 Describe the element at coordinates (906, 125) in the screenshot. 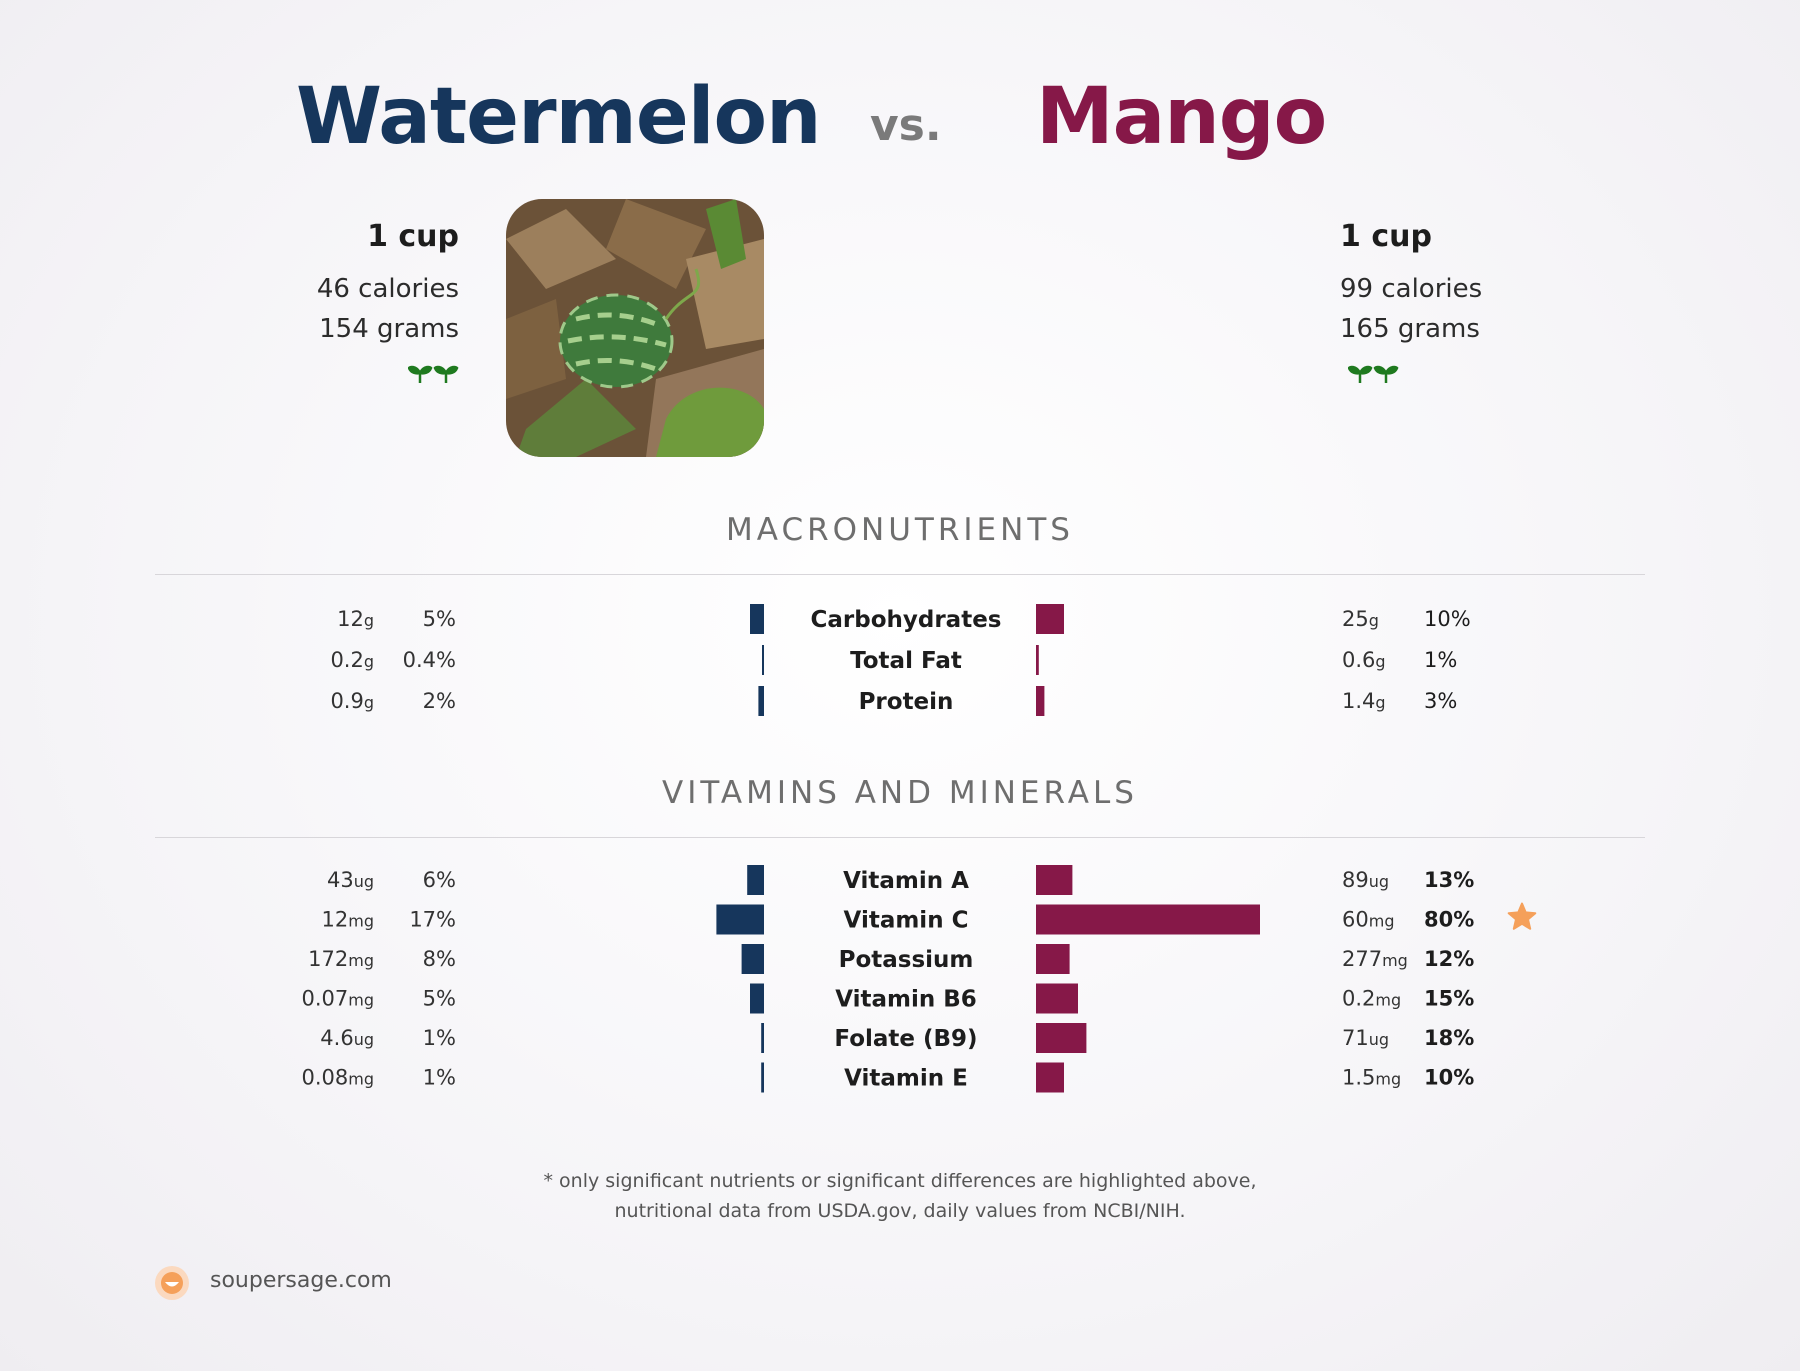

I see `vs-label: vs.` at that location.